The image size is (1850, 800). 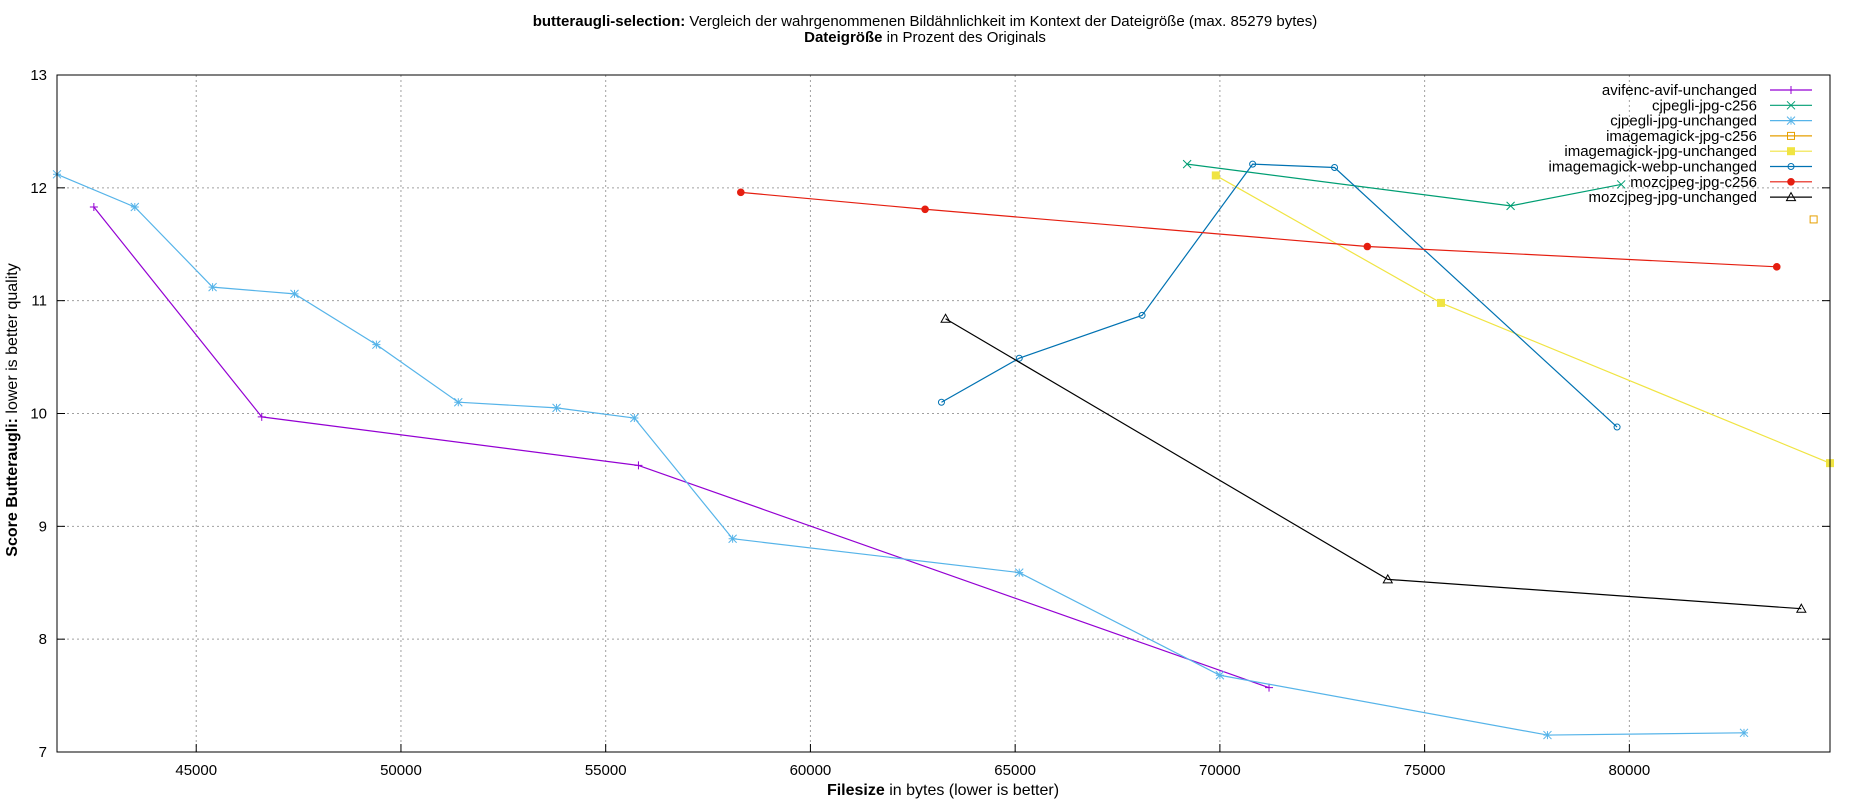 I want to click on series-imagemagick-jpg-unchanged, so click(x=1522, y=319).